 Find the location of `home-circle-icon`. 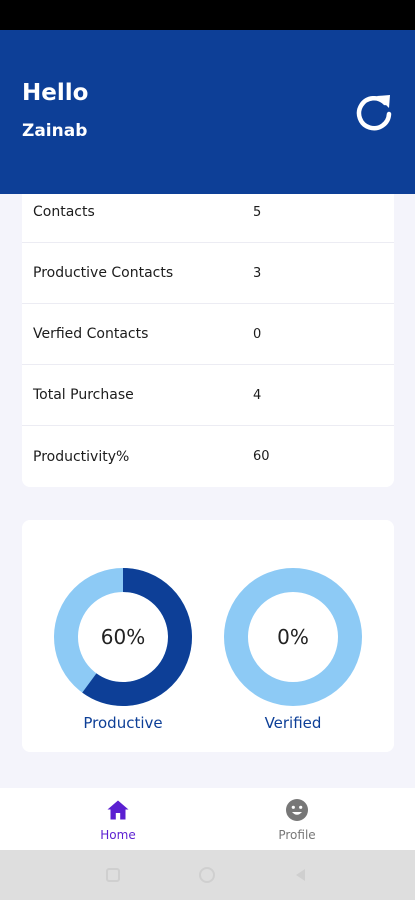

home-circle-icon is located at coordinates (207, 875).